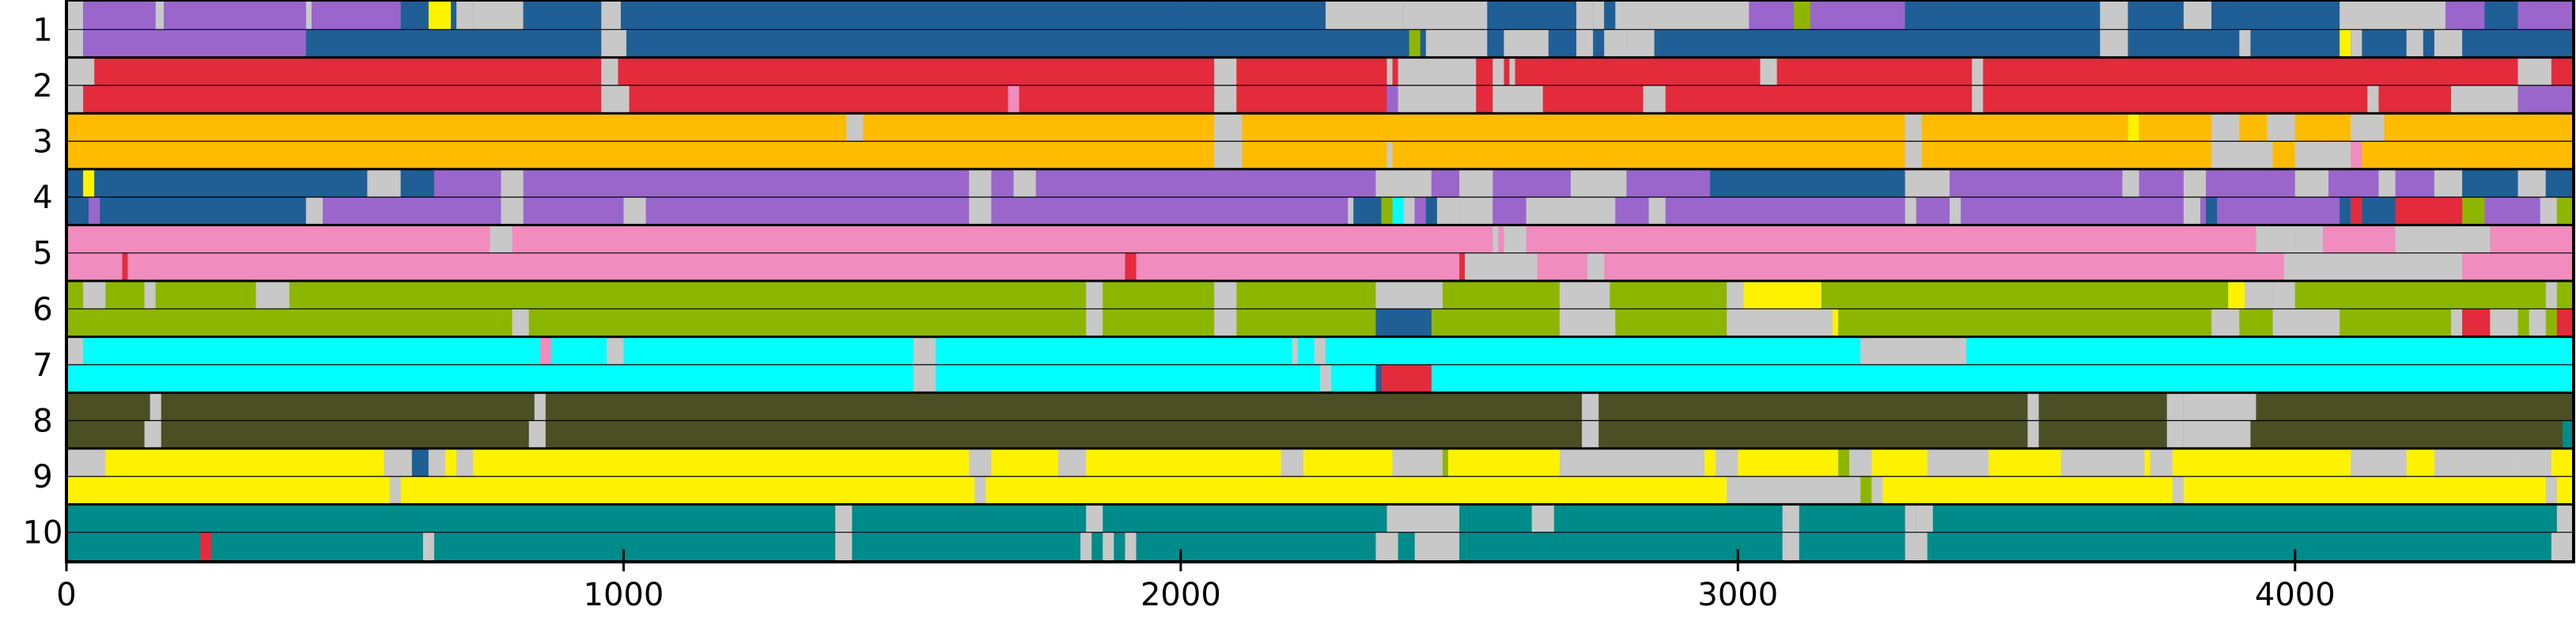 This screenshot has height=618, width=2576. Describe the element at coordinates (624, 595) in the screenshot. I see `x-tick-label: 1000` at that location.